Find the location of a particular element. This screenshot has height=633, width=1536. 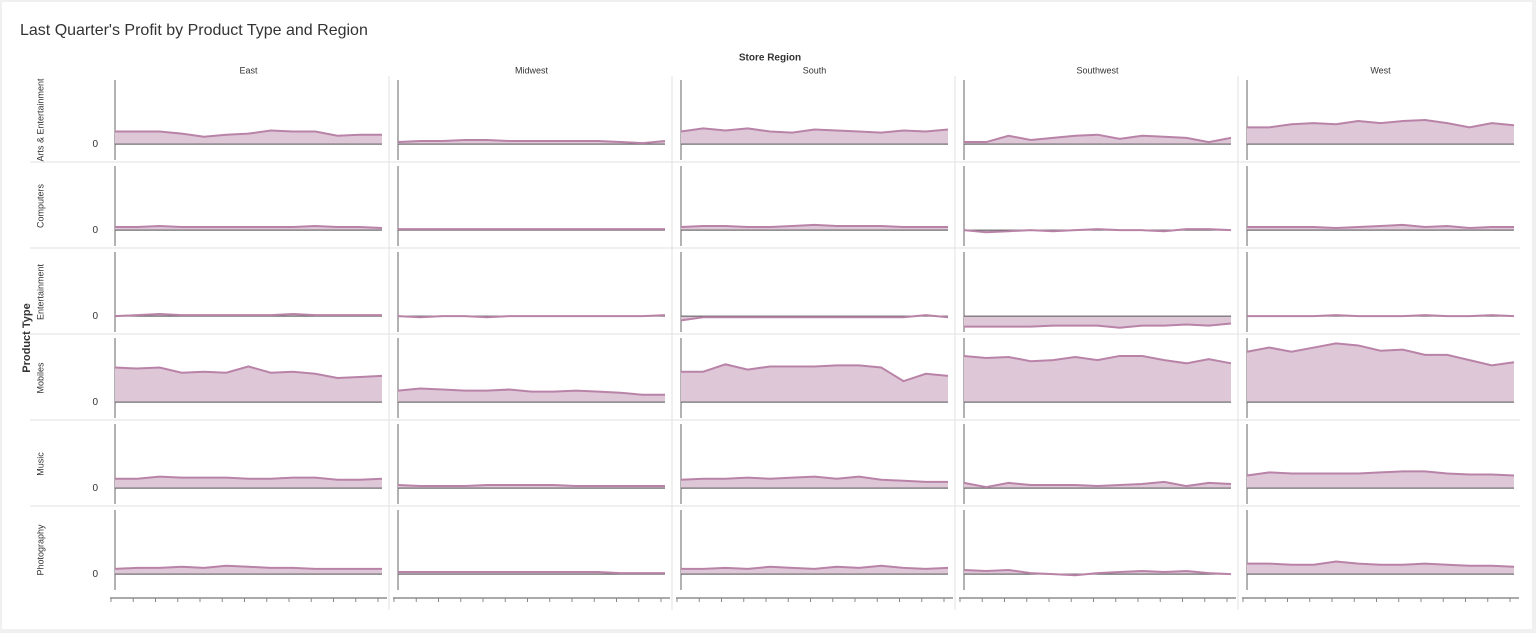

row-label: Computers is located at coordinates (40, 205).